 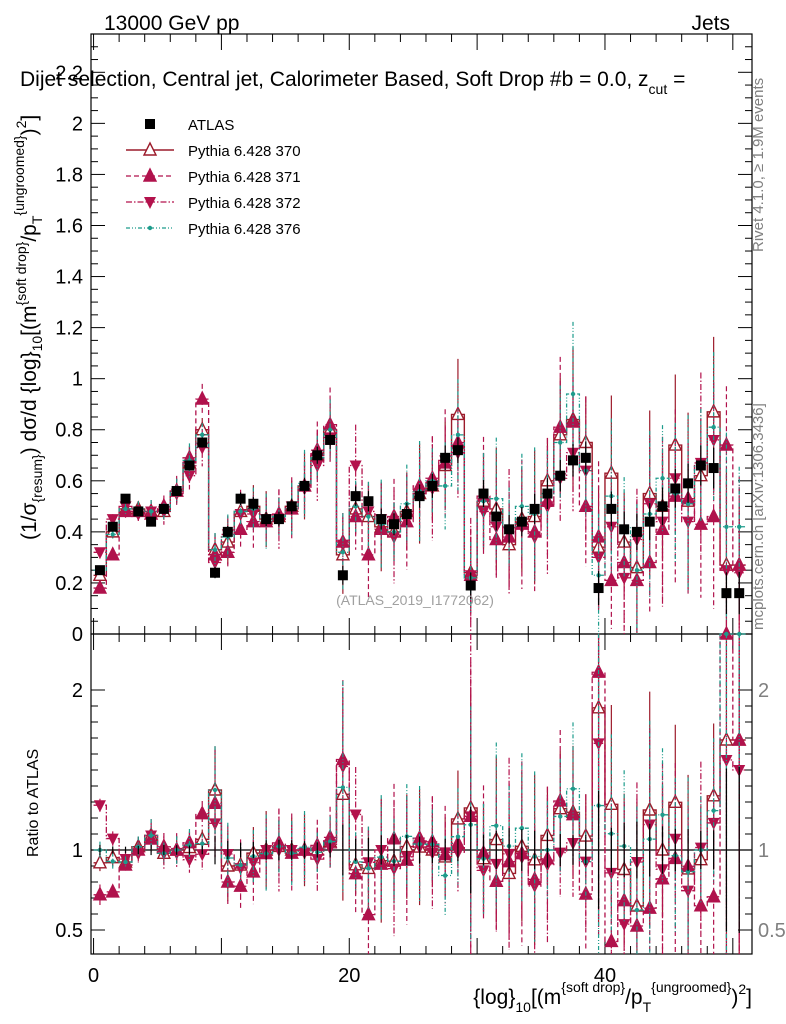 What do you see at coordinates (710, 23) in the screenshot?
I see `jets-label: Jets` at bounding box center [710, 23].